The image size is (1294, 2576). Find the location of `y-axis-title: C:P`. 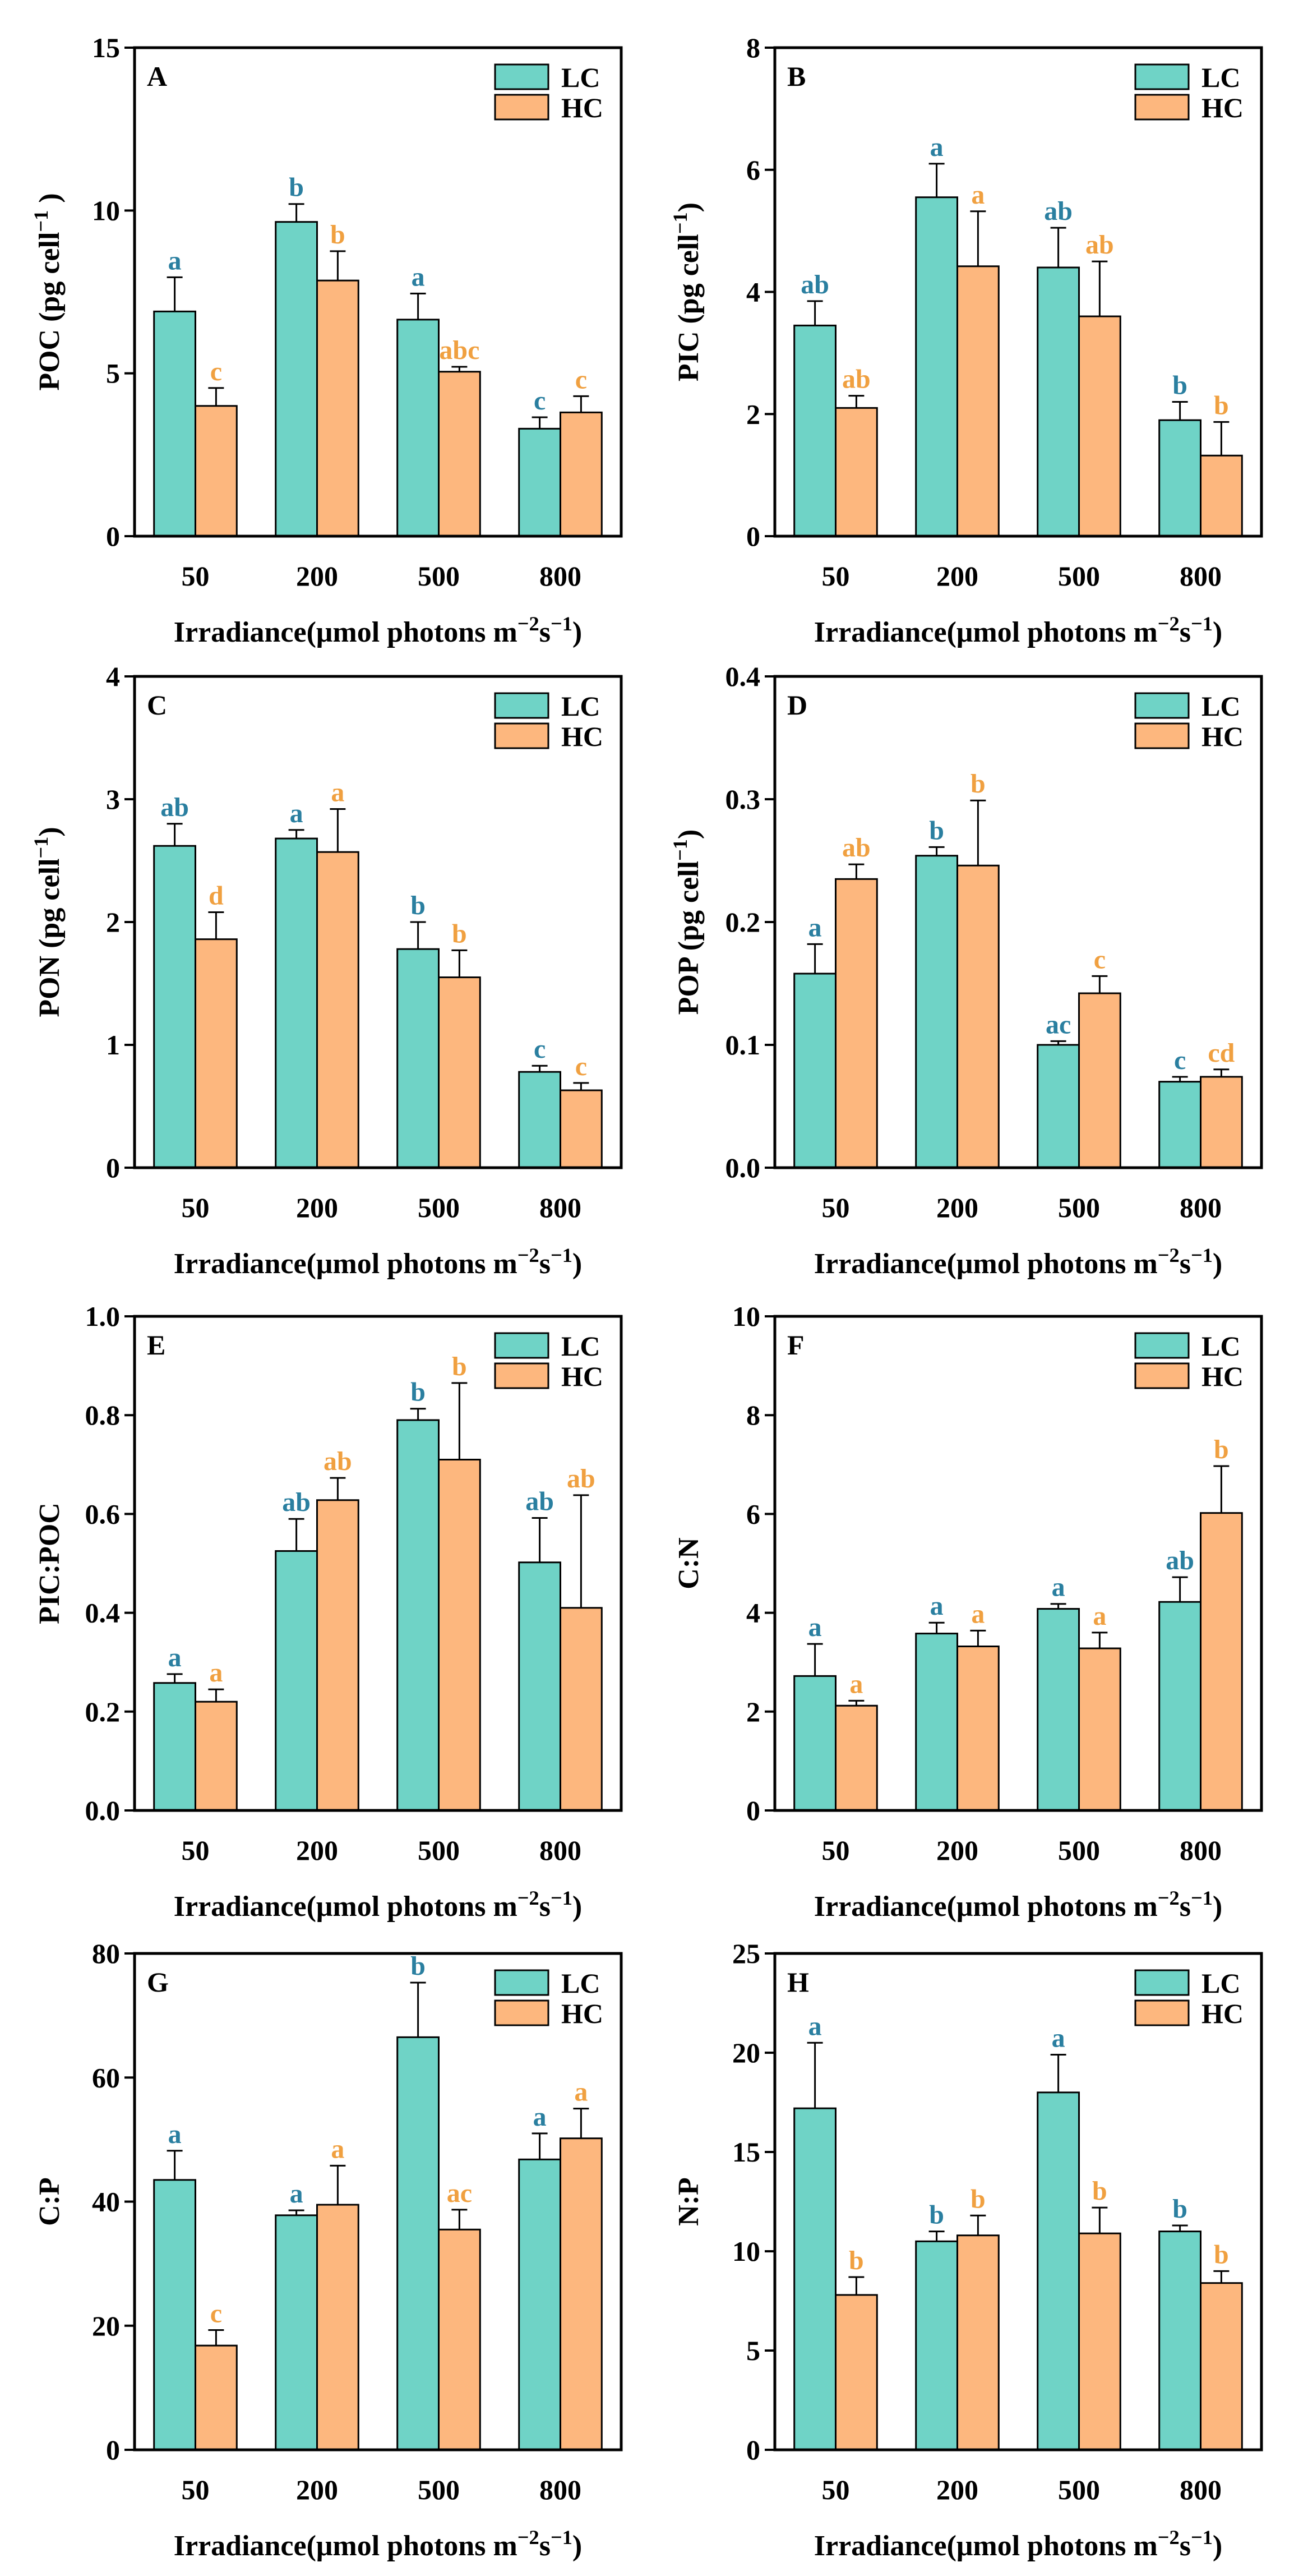

y-axis-title: C:P is located at coordinates (50, 2201).